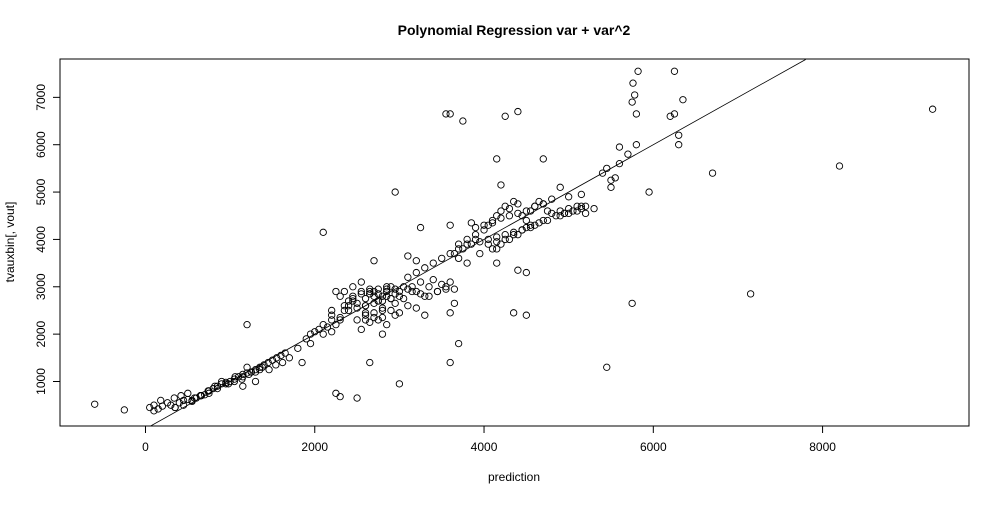 This screenshot has width=1000, height=505. I want to click on y-tick-label: 5000, so click(41, 191).